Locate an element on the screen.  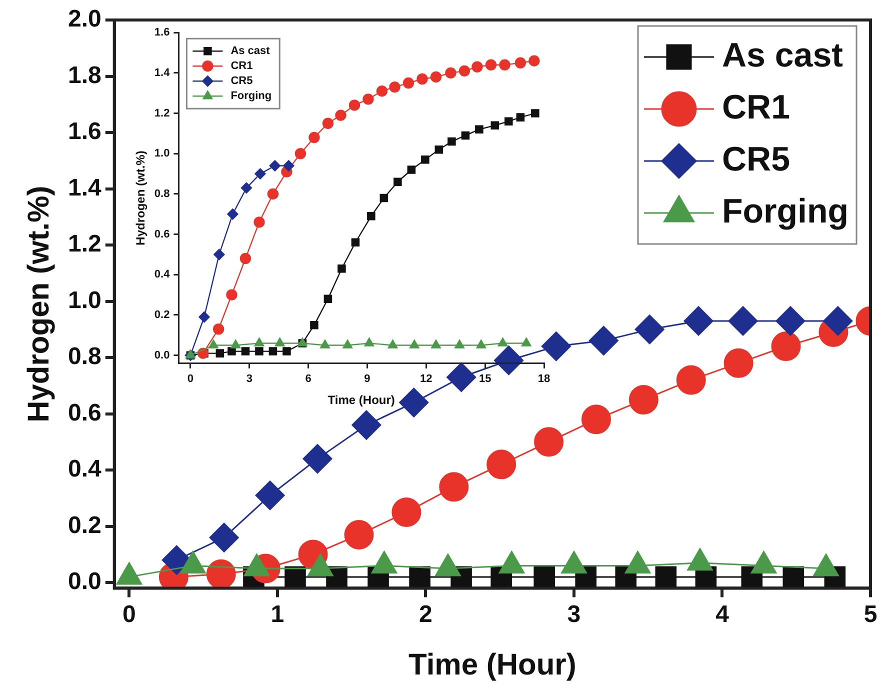
x-tick-label: 1 is located at coordinates (277, 614).